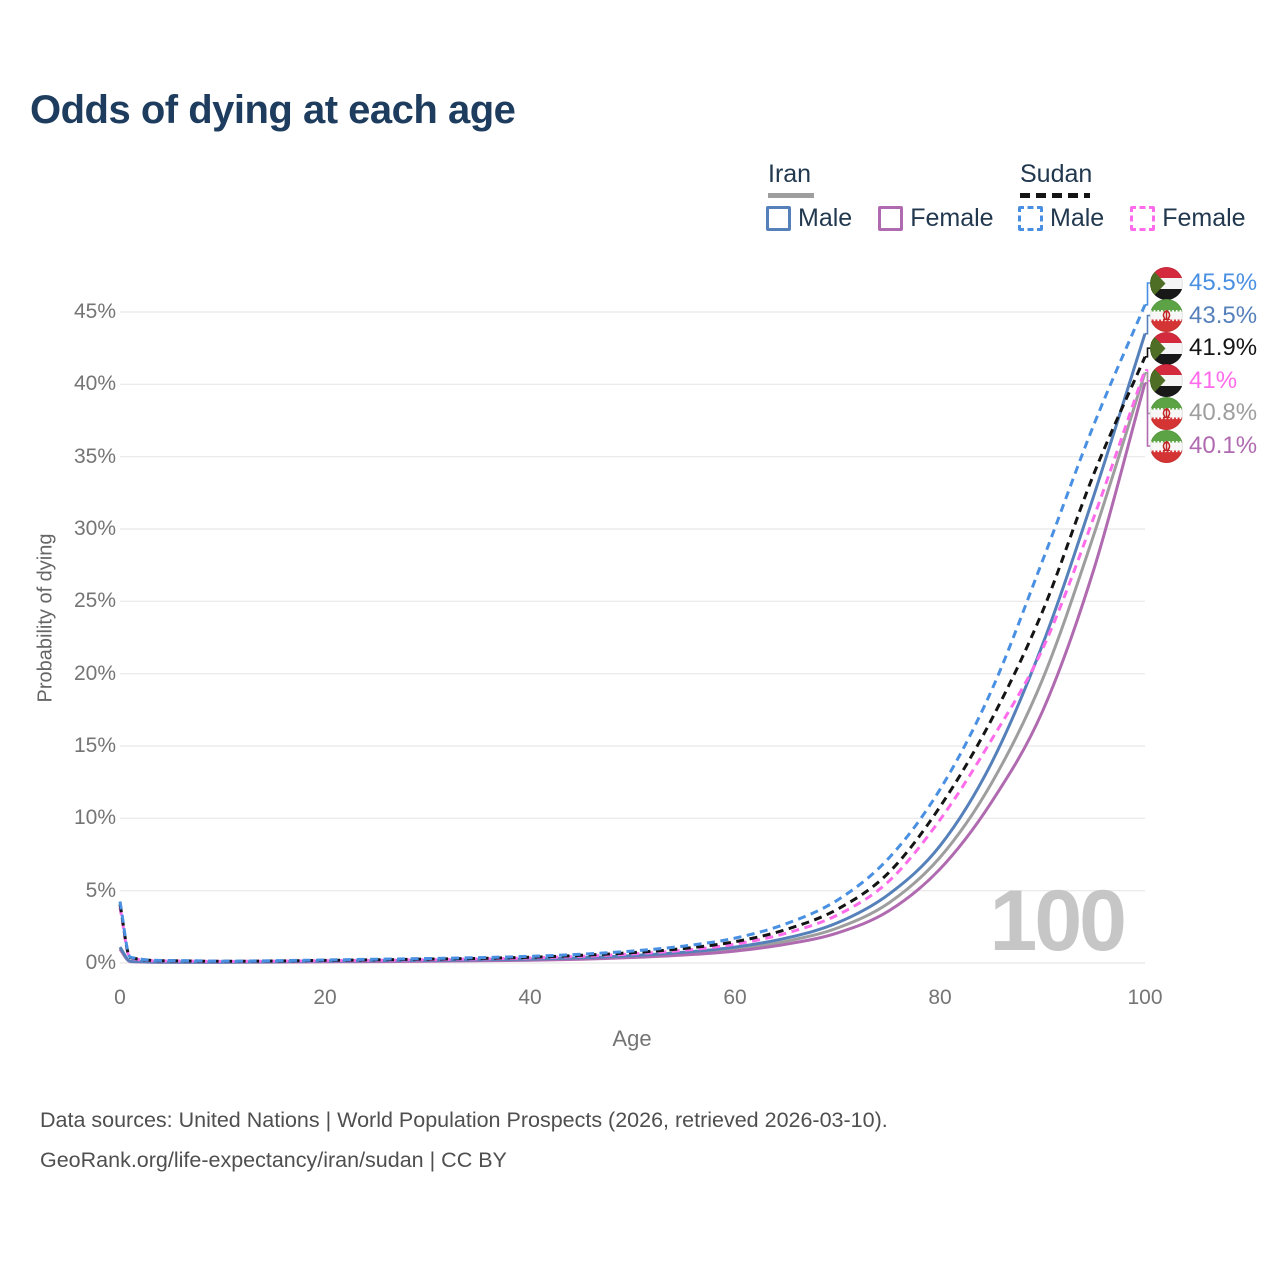 Image resolution: width=1280 pixels, height=1280 pixels. I want to click on y-tick-25: 25%, so click(94, 601).